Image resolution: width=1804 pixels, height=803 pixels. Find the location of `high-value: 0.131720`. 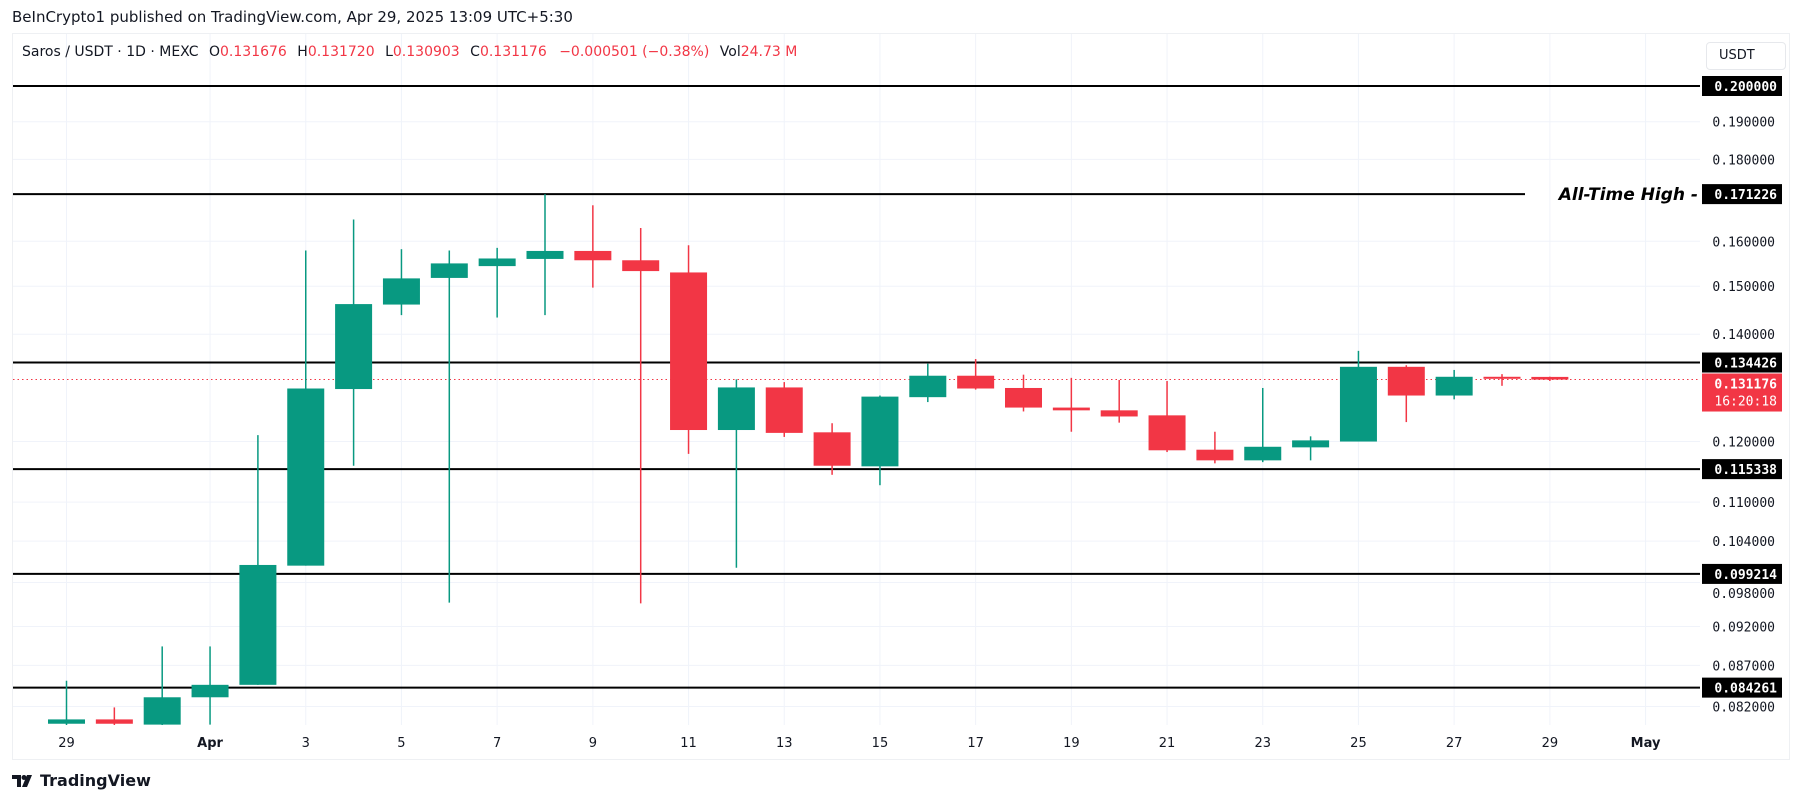

high-value: 0.131720 is located at coordinates (341, 52).